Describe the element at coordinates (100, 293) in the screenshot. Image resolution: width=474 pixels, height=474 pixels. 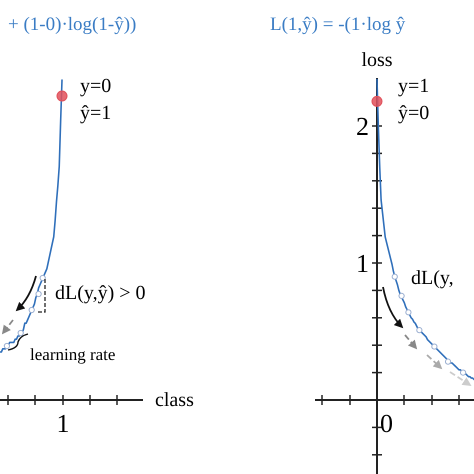
I see `annotation: dL(y,ŷ) > 0` at that location.